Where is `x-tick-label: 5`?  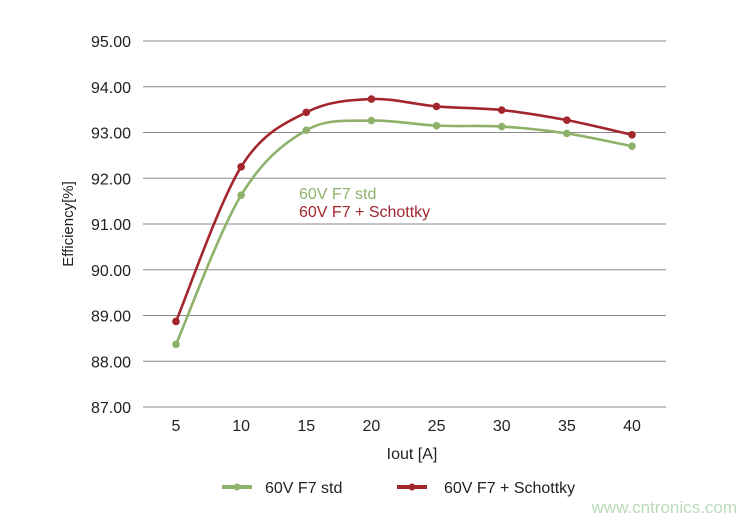 x-tick-label: 5 is located at coordinates (176, 426).